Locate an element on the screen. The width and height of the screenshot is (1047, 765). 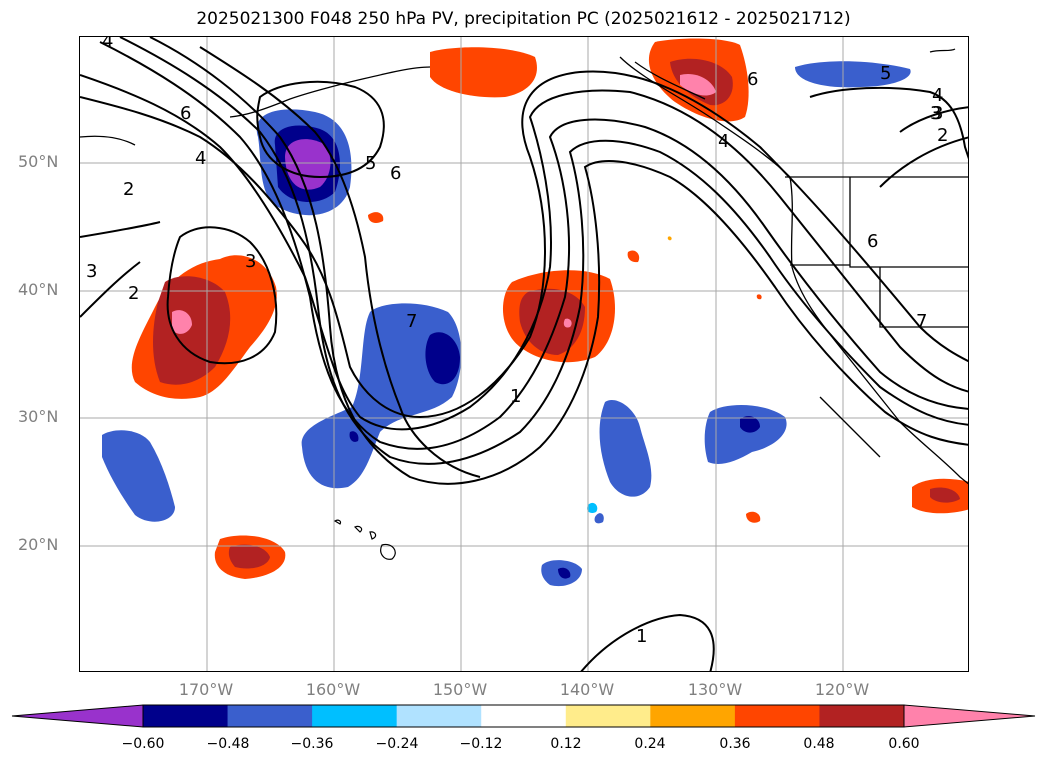
colorbar-segments is located at coordinates (523, 716).